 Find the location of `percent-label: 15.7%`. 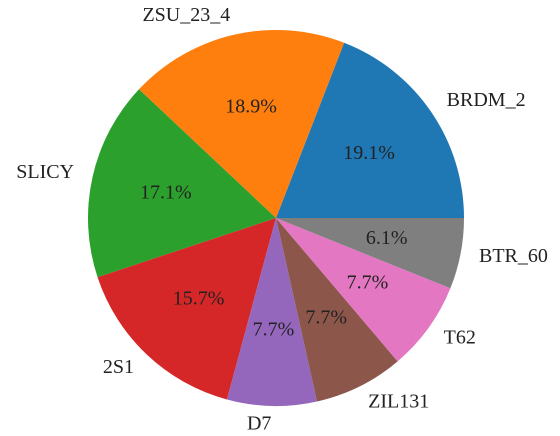

percent-label: 15.7% is located at coordinates (199, 299).